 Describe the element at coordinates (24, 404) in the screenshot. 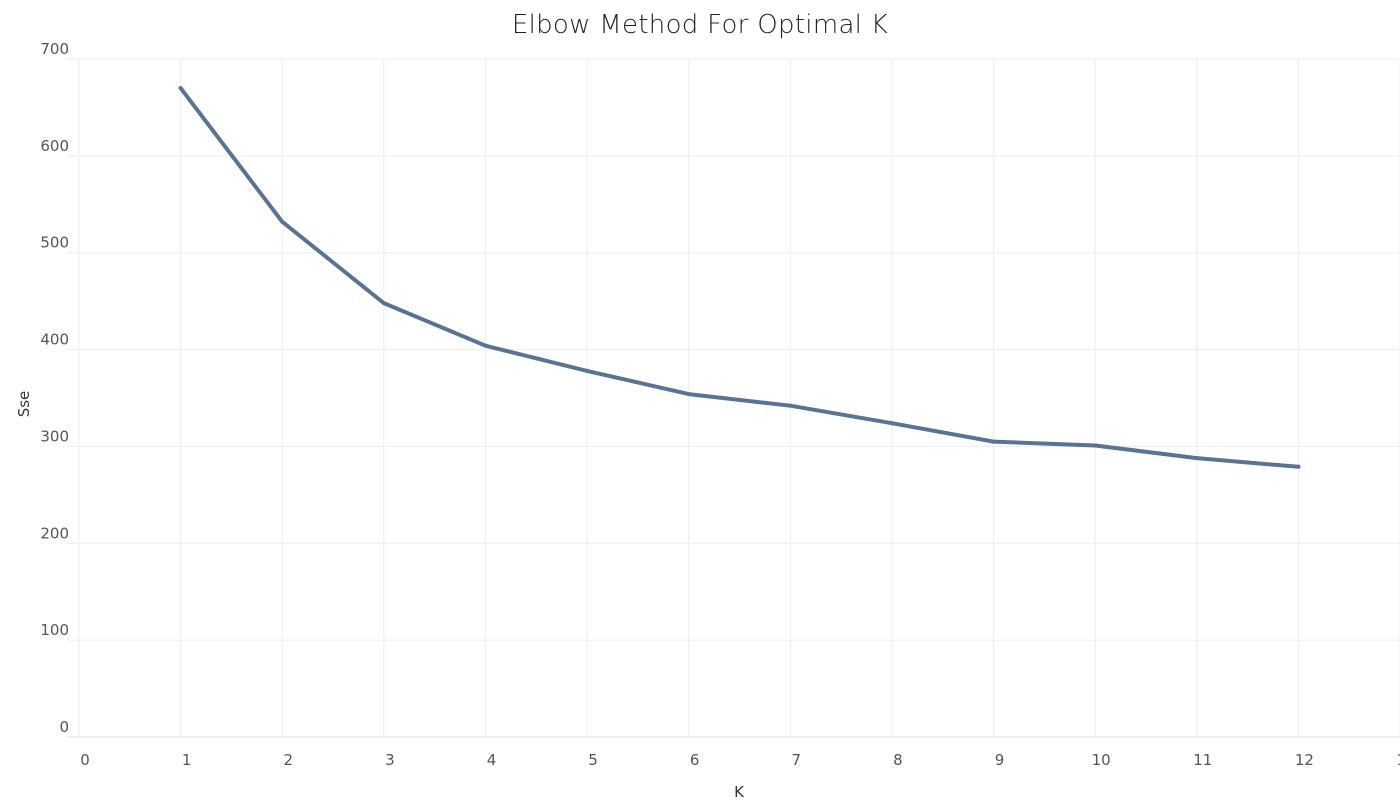

I see `y-axis-label: Sse` at that location.